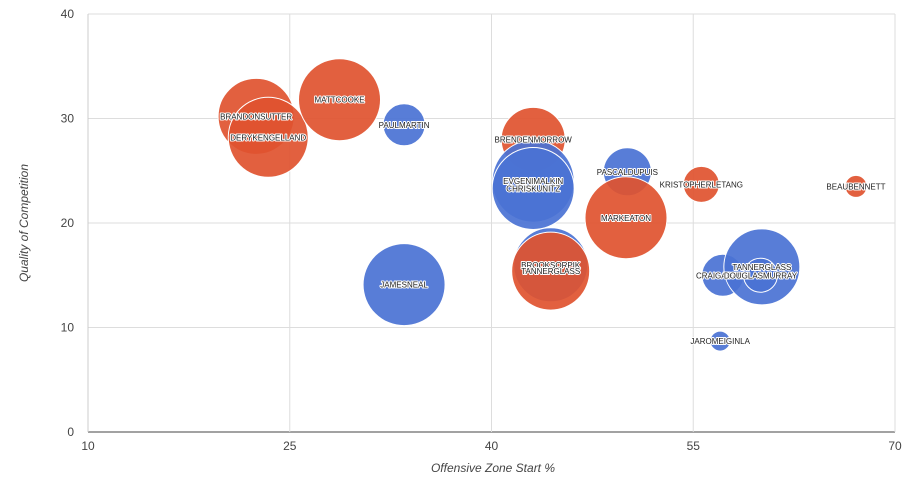 Image resolution: width=912 pixels, height=480 pixels. Describe the element at coordinates (694, 446) in the screenshot. I see `x-tick-label: 55` at that location.